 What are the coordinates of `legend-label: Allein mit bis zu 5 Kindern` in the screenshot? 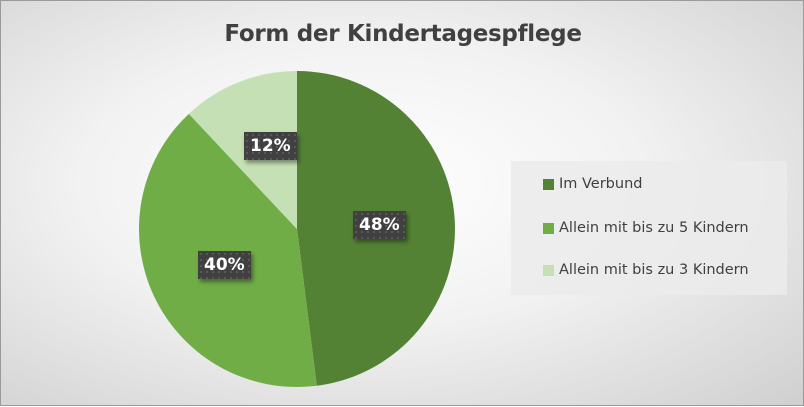 It's located at (654, 228).